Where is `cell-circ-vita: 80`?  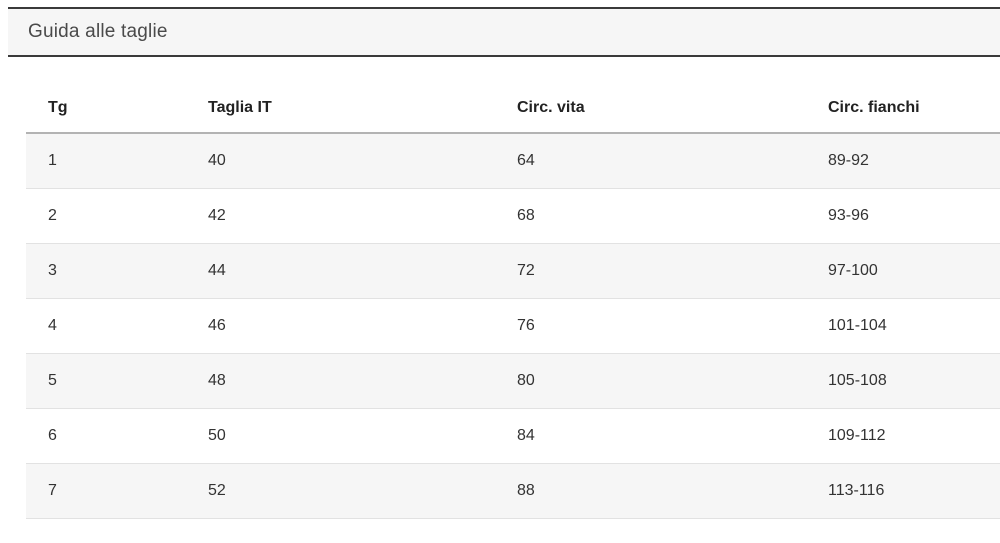 cell-circ-vita: 80 is located at coordinates (526, 380).